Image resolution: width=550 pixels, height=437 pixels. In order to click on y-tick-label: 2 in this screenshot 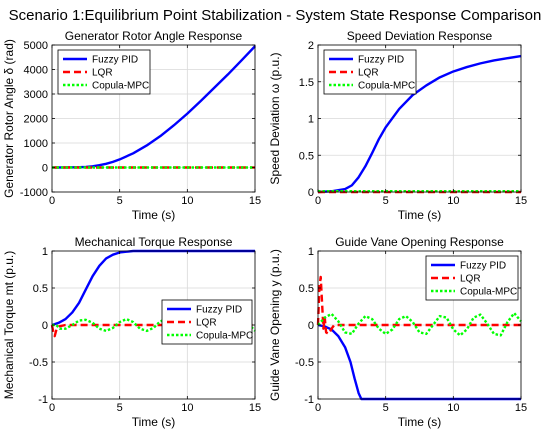, I will do `click(311, 46)`.